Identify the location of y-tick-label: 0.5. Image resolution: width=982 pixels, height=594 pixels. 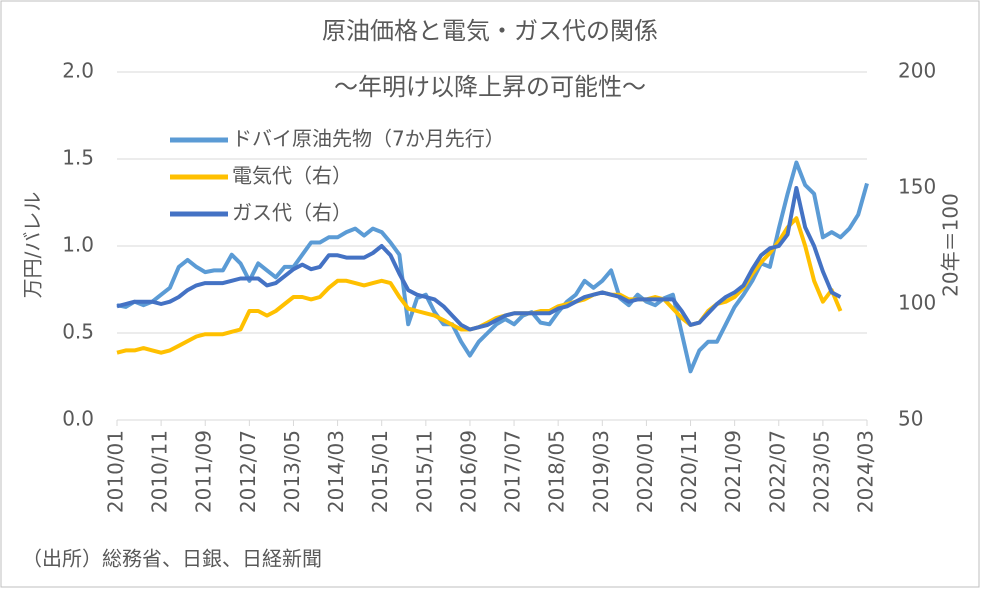
(78, 332).